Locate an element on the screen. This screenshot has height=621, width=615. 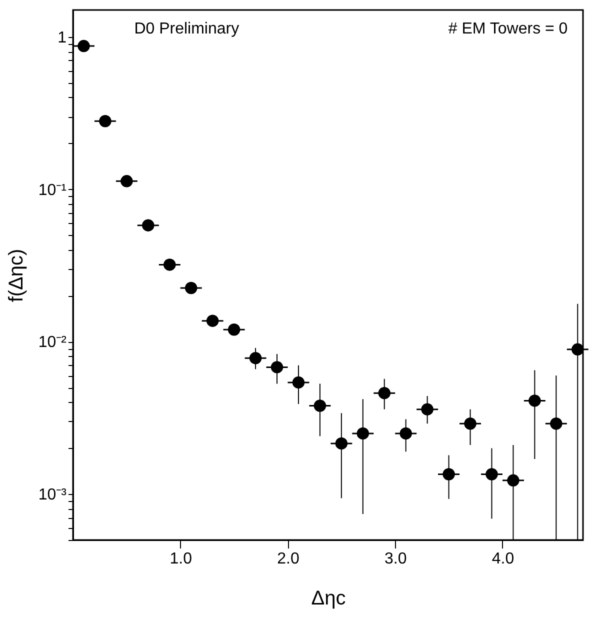
x-tick-label: 3.0 is located at coordinates (395, 559).